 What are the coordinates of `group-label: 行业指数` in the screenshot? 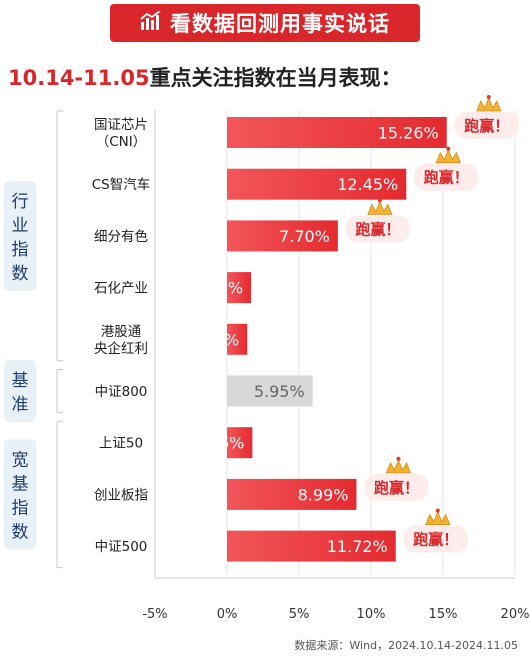 It's located at (20, 238).